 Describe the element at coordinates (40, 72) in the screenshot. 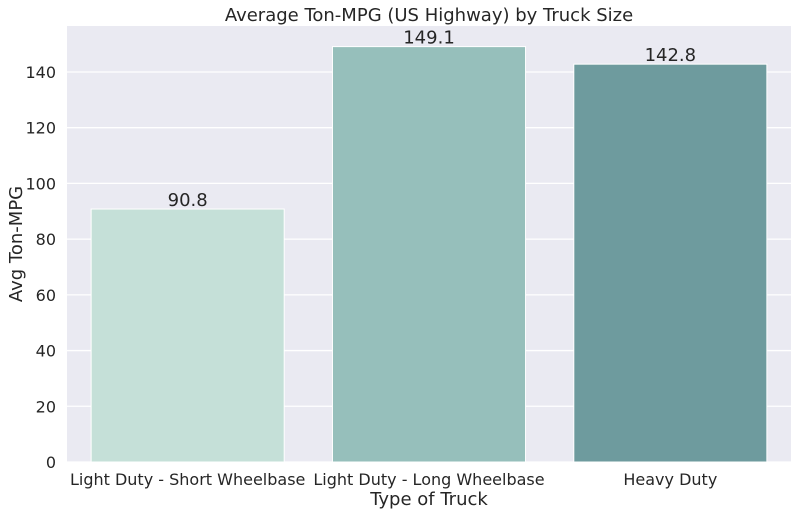

I see `y-tick-label: 140` at that location.